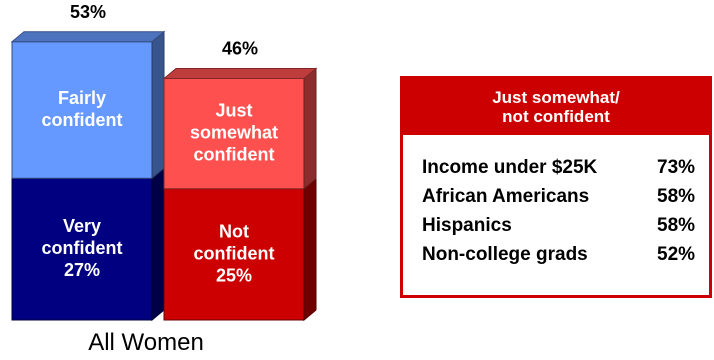  I want to click on callout-row: Income under $25K 73%, so click(565, 167).